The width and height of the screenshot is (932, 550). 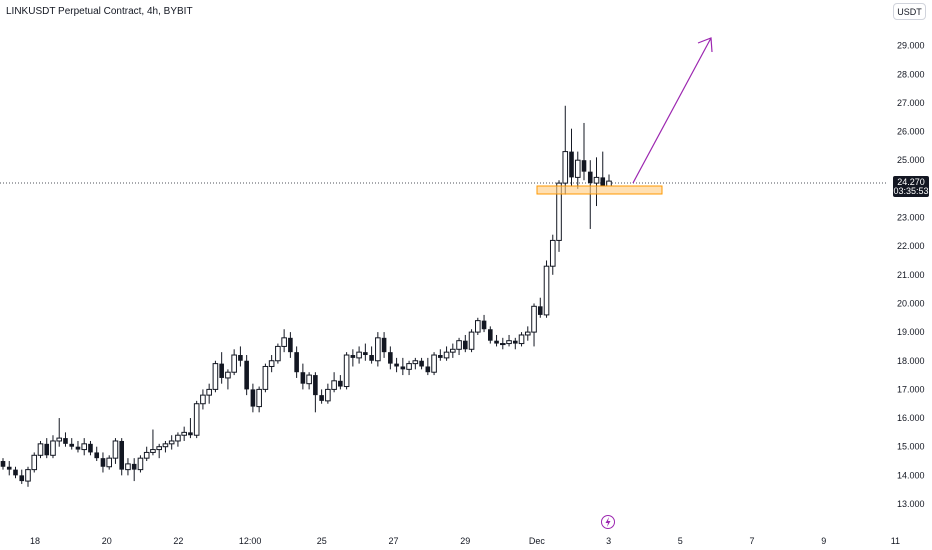 What do you see at coordinates (911, 182) in the screenshot?
I see `price-marker-value: 24.270` at bounding box center [911, 182].